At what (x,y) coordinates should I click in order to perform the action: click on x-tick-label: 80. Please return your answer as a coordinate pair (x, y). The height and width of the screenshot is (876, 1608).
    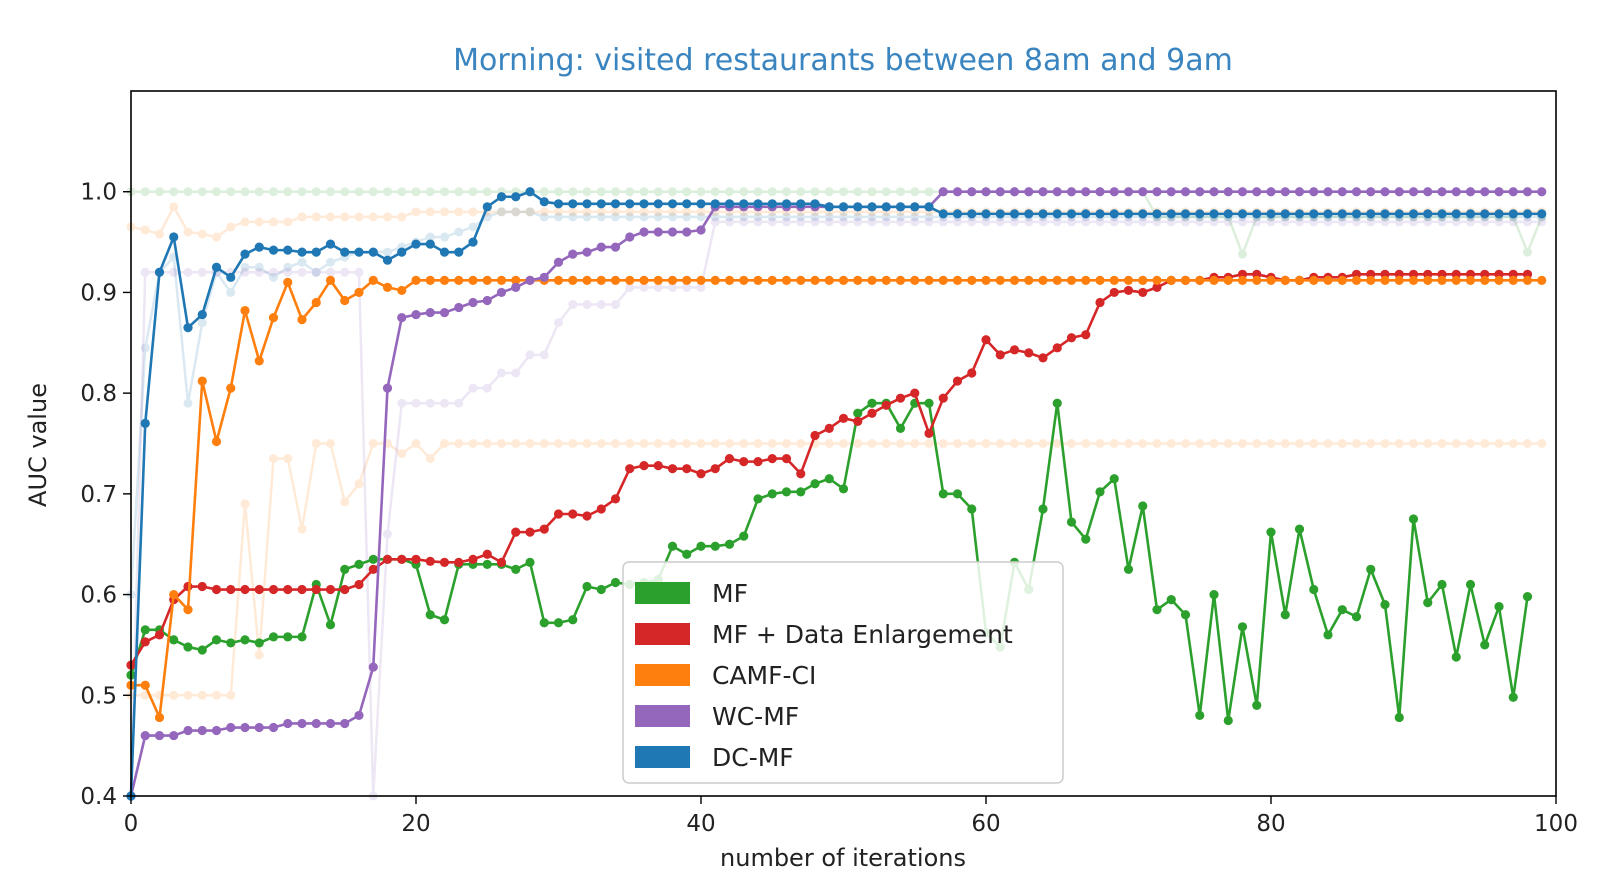
    Looking at the image, I should click on (1270, 824).